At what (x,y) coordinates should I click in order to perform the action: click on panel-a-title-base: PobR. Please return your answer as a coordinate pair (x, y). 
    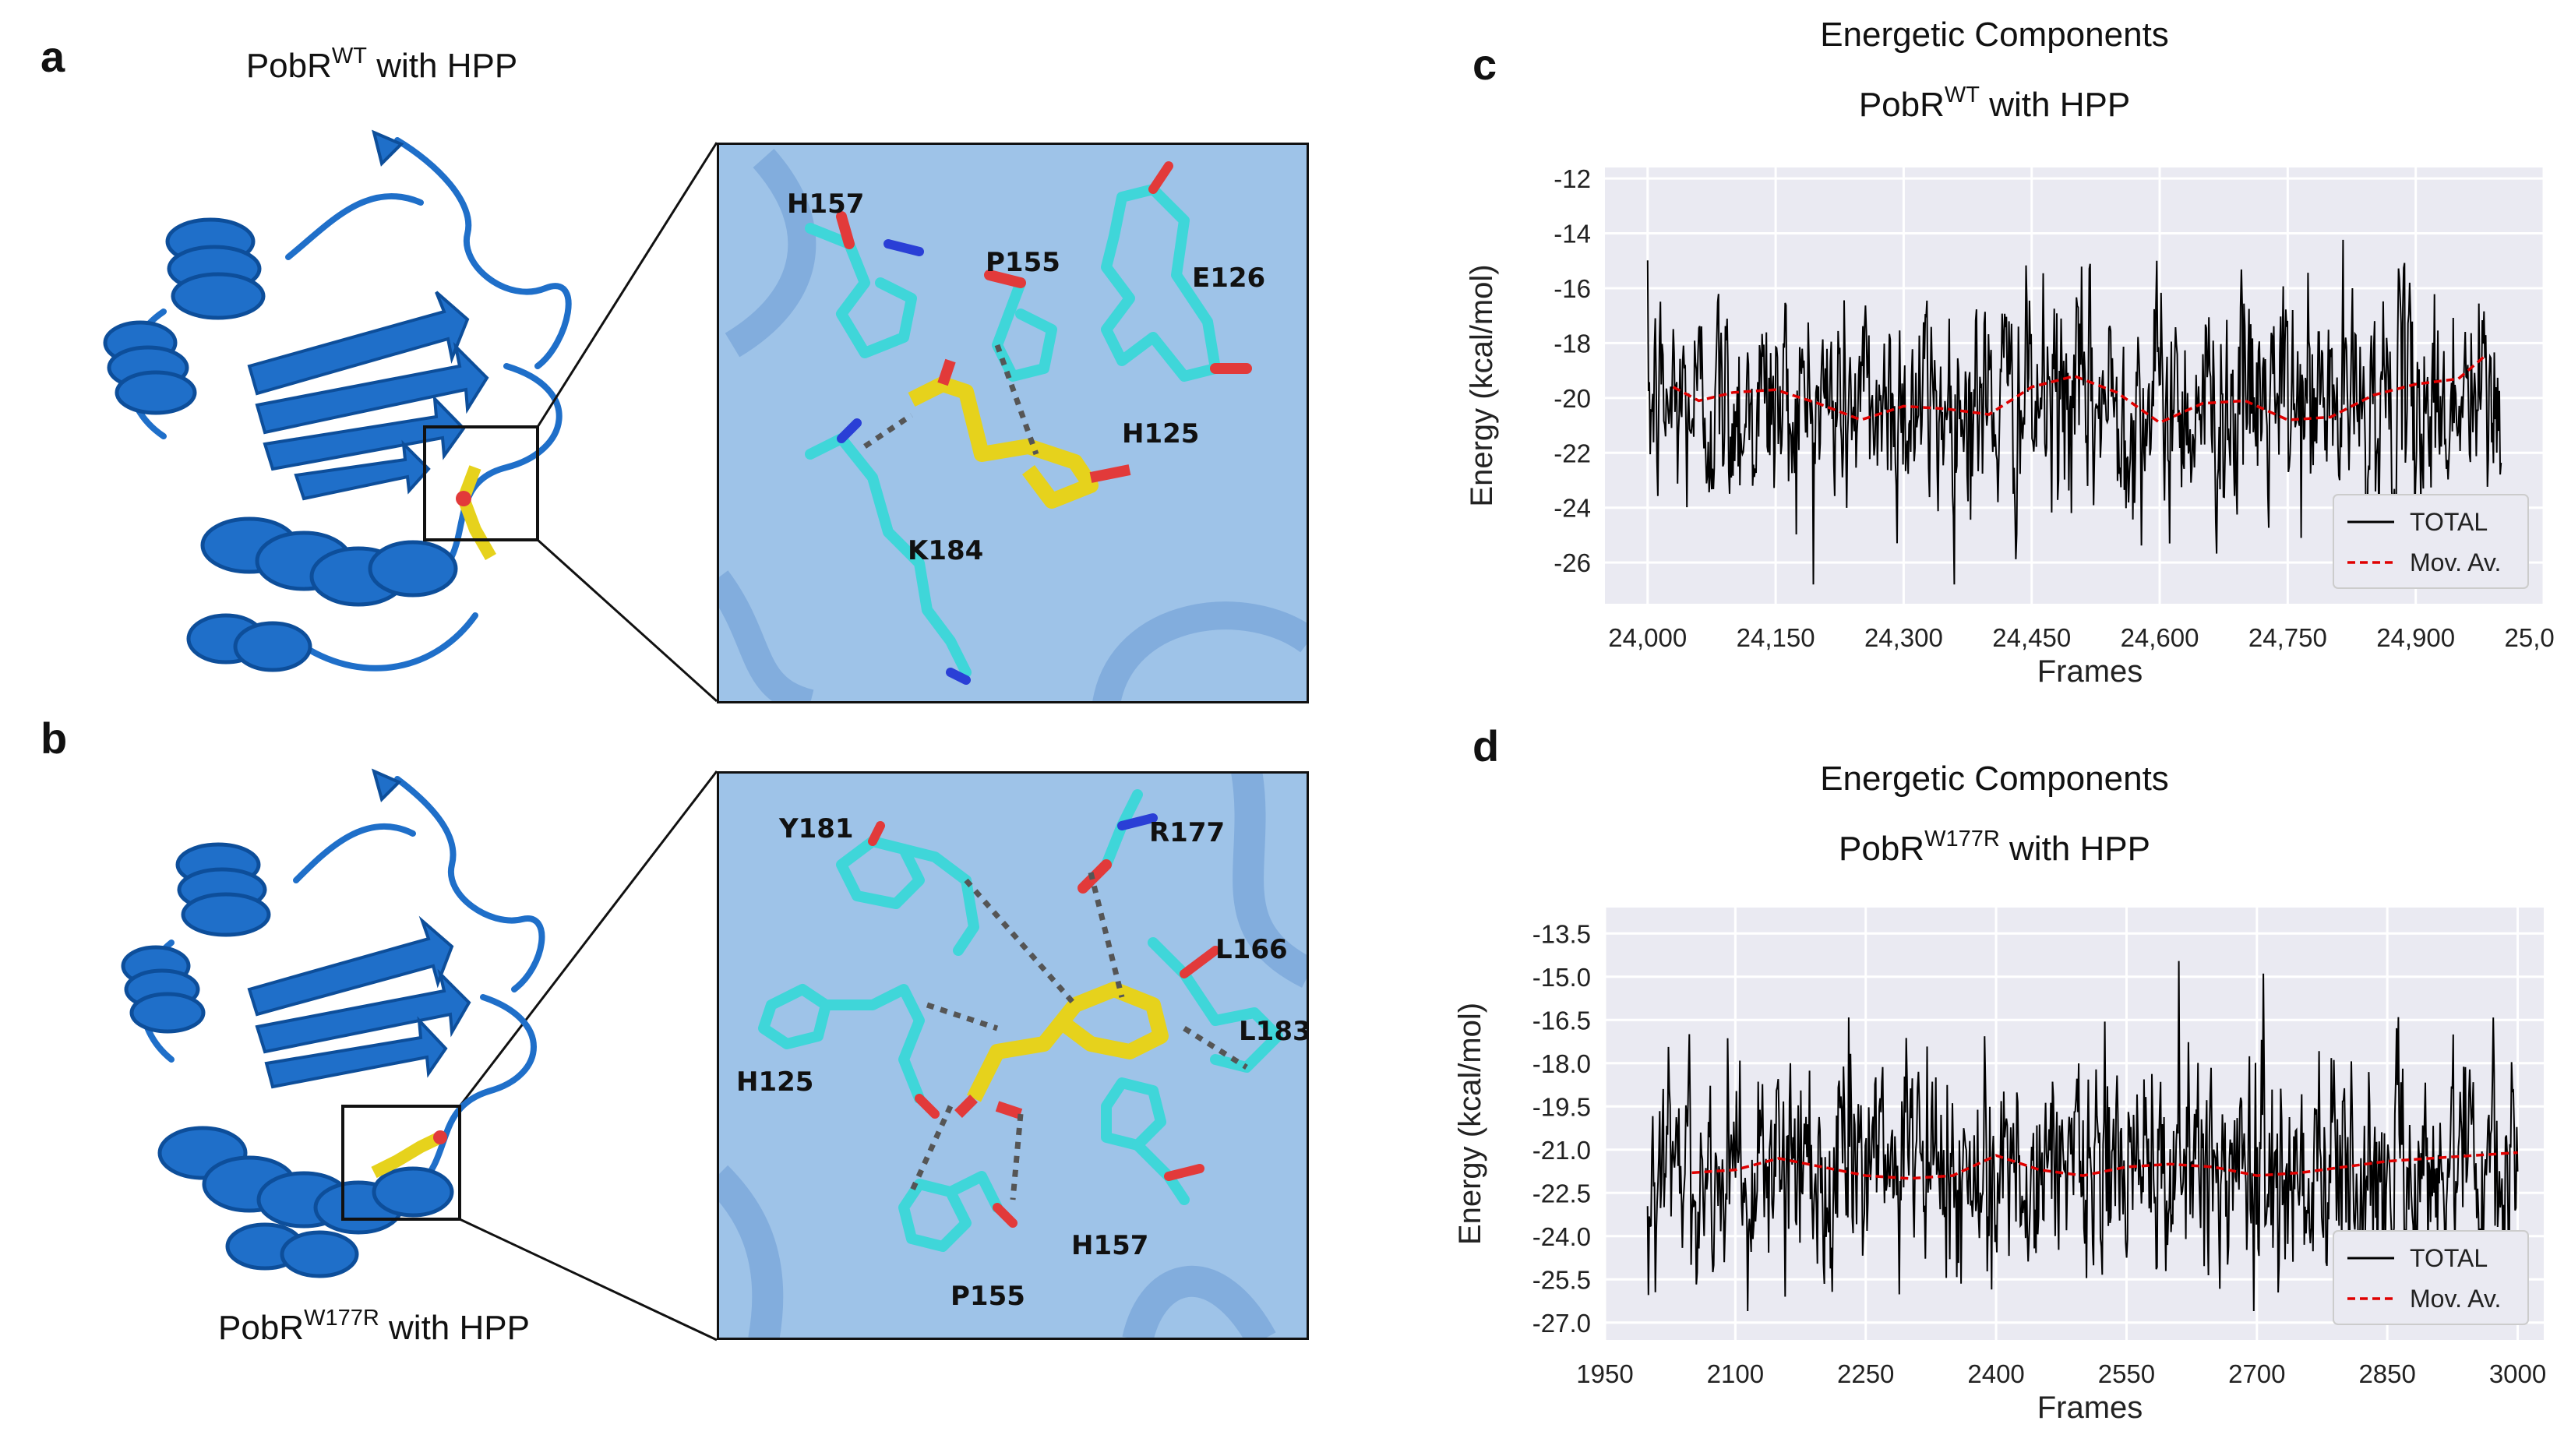
    Looking at the image, I should click on (288, 66).